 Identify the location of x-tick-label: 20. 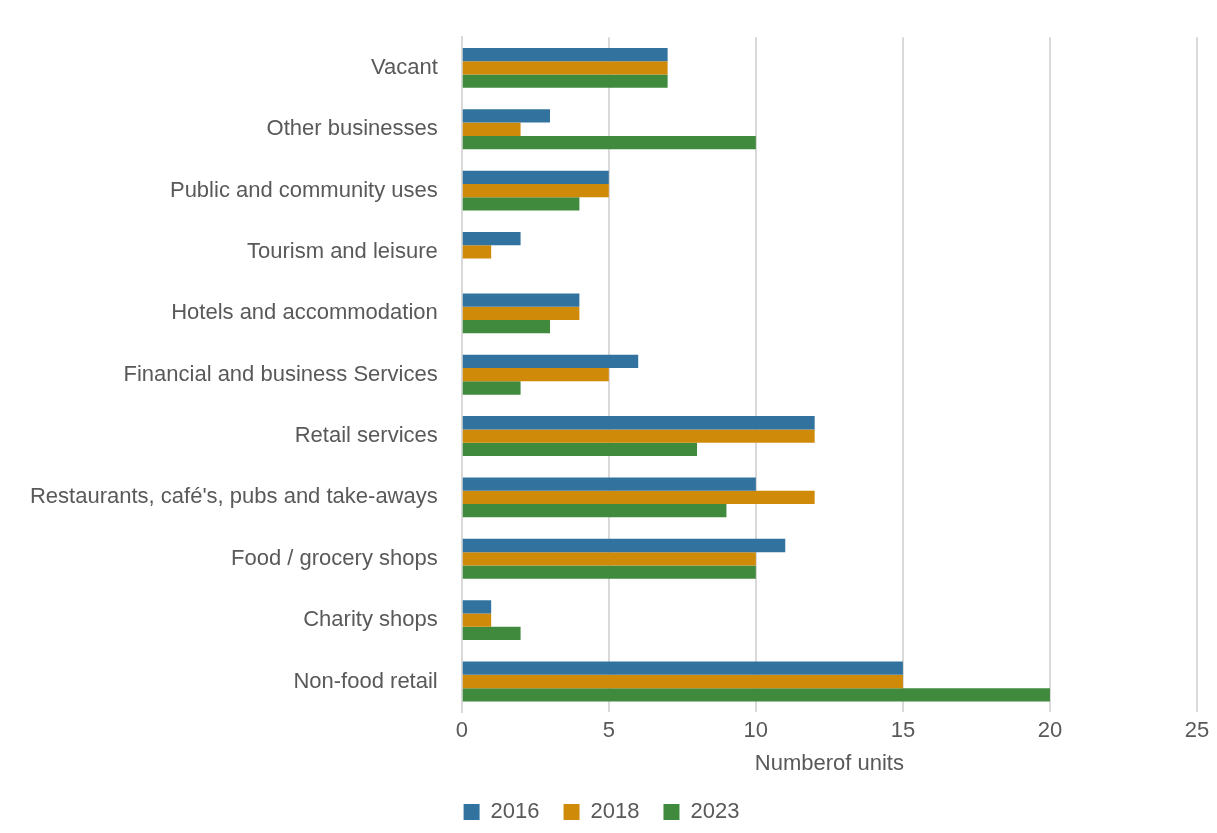
(1050, 730).